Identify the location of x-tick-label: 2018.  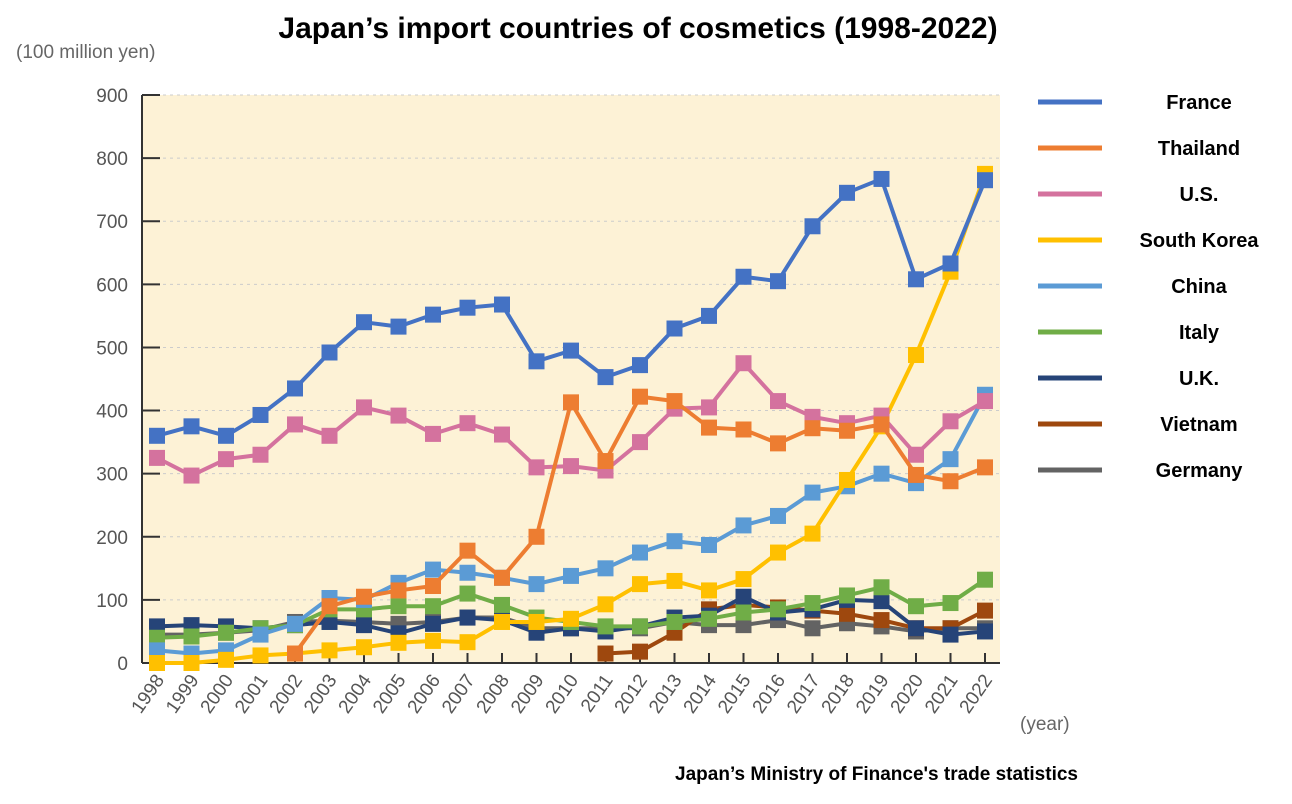
(838, 694).